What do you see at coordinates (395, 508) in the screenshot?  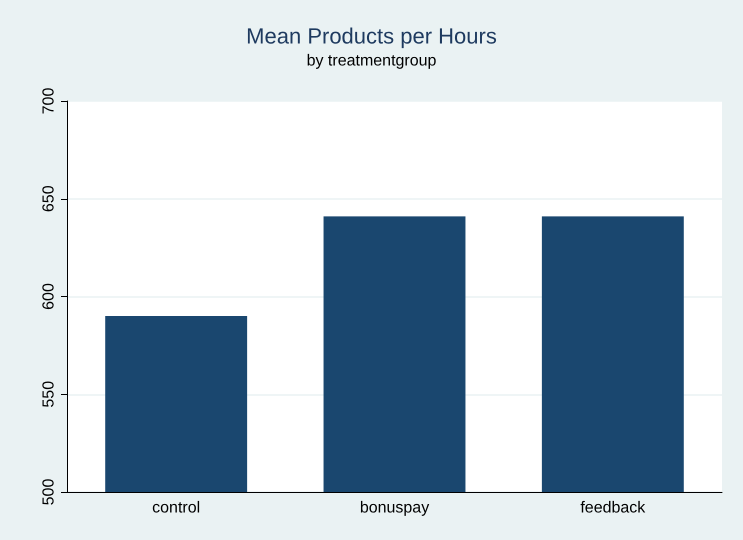 I see `x-tick-label: bonuspay` at bounding box center [395, 508].